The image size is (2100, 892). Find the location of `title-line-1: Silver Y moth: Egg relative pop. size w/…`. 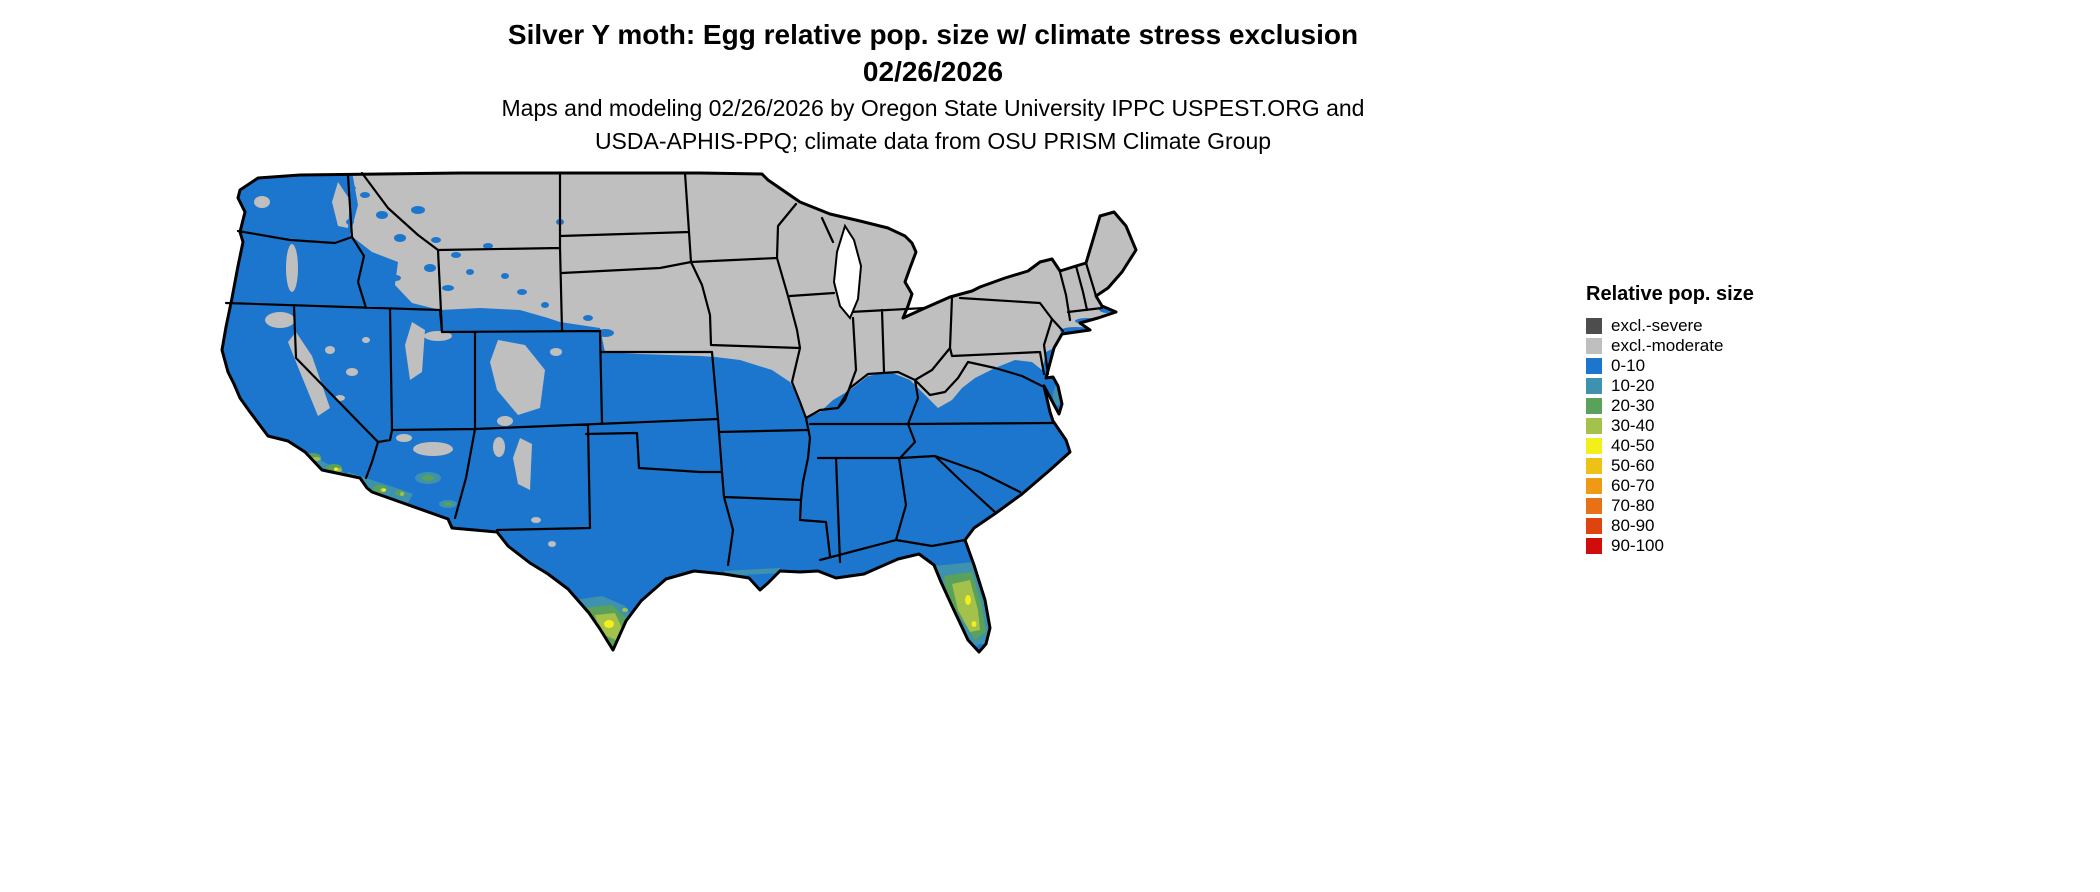

title-line-1: Silver Y moth: Egg relative pop. size w/… is located at coordinates (933, 34).